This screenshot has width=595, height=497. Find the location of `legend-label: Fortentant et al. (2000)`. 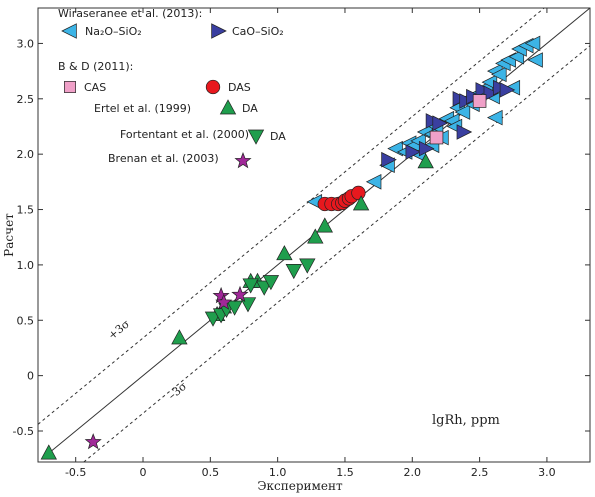

legend-label: Fortentant et al. (2000) is located at coordinates (184, 134).